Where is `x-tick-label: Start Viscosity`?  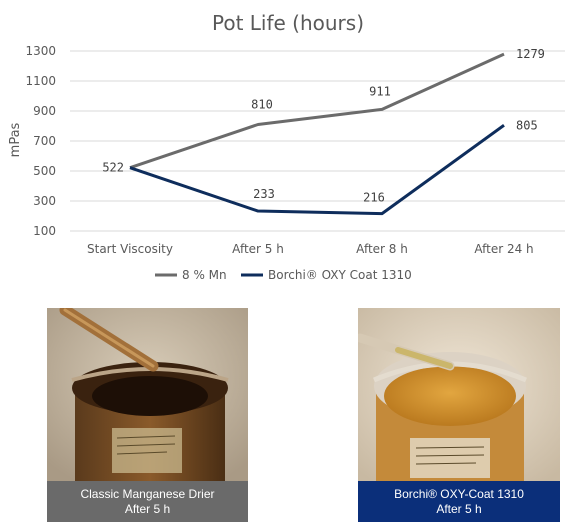 x-tick-label: Start Viscosity is located at coordinates (130, 249).